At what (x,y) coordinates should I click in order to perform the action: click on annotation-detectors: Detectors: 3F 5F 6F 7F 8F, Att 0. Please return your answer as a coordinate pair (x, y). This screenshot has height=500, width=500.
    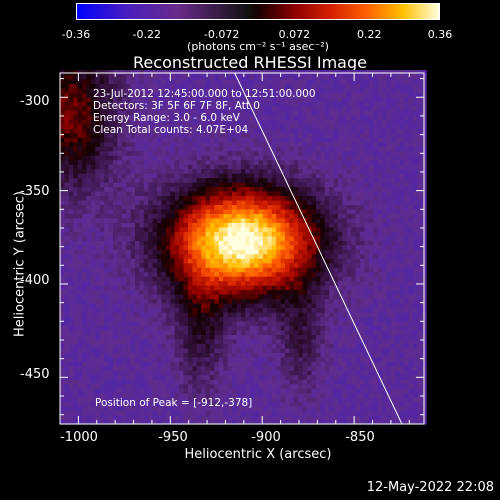
    Looking at the image, I should click on (176, 106).